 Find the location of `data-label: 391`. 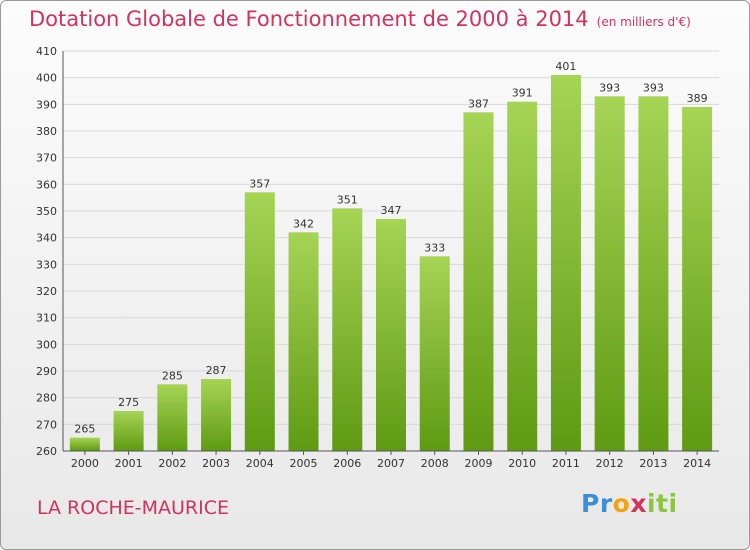

data-label: 391 is located at coordinates (522, 93).